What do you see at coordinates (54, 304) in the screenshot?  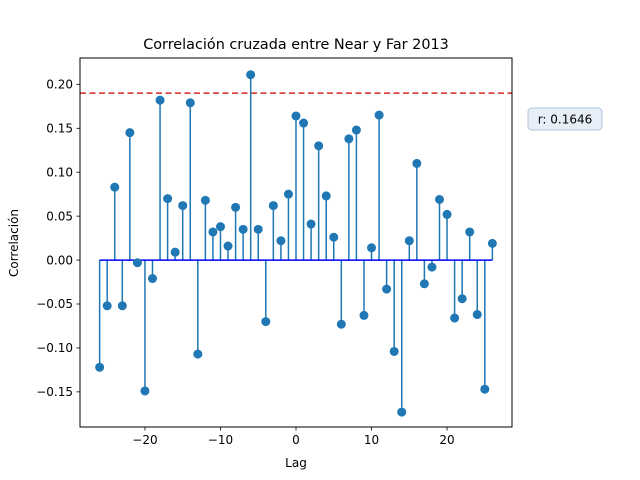 I see `y-tick-label: −0.05` at bounding box center [54, 304].